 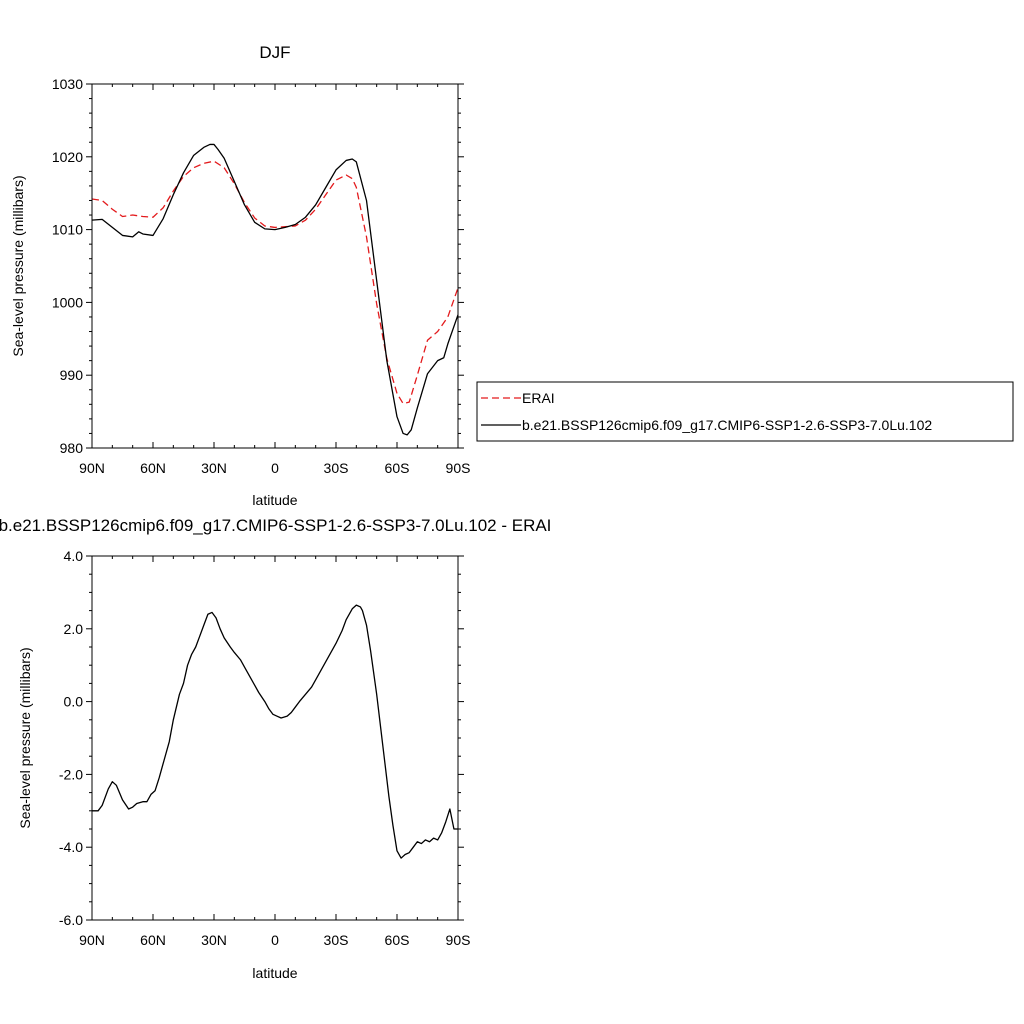 I want to click on top-x-tick-label: 60S, so click(x=397, y=468).